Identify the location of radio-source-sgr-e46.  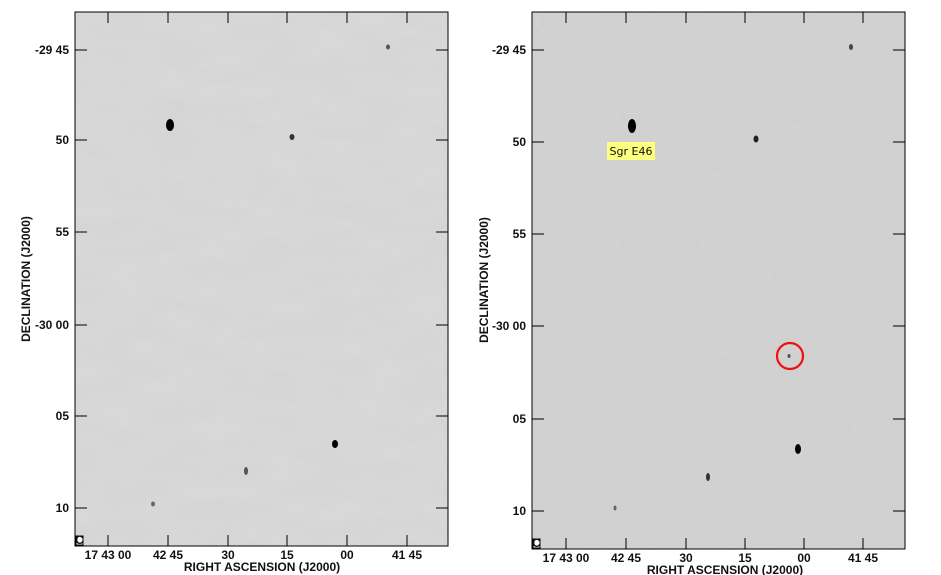
(632, 126).